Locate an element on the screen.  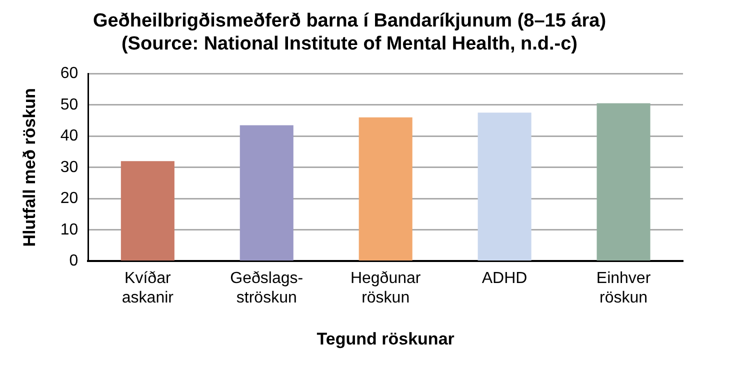
x-axis-title: Tegund röskunar is located at coordinates (385, 338).